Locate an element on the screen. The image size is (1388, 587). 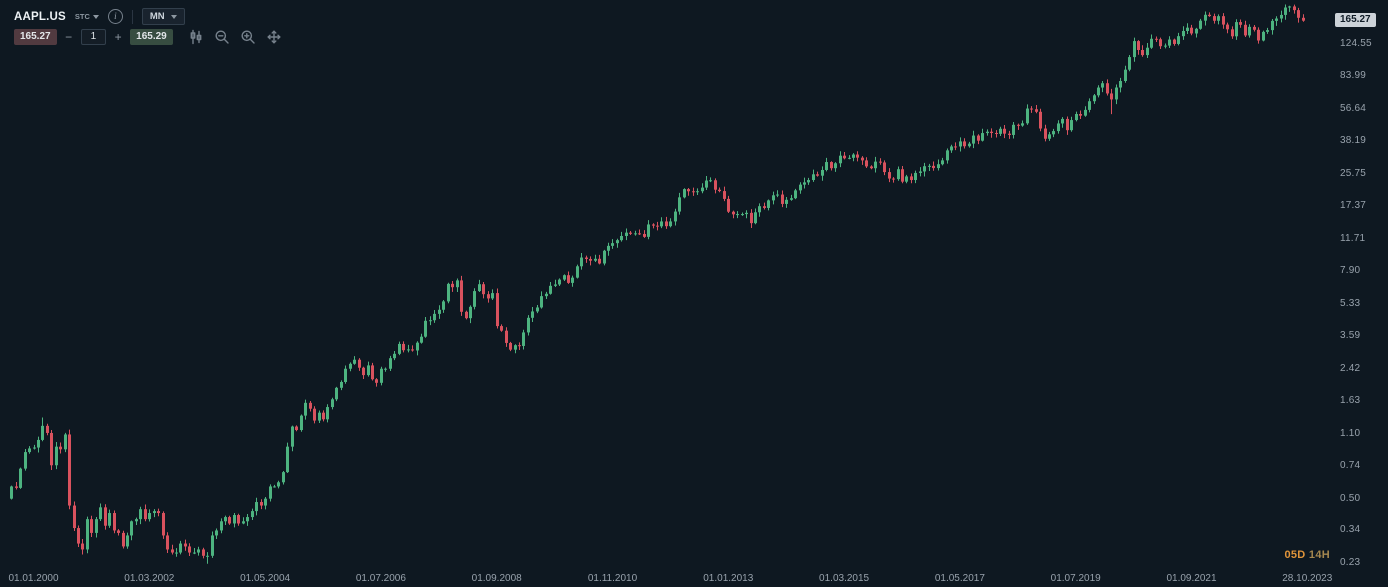
quick-trade-widget: 165.27 − 1 + 165.29 is located at coordinates (148, 37).